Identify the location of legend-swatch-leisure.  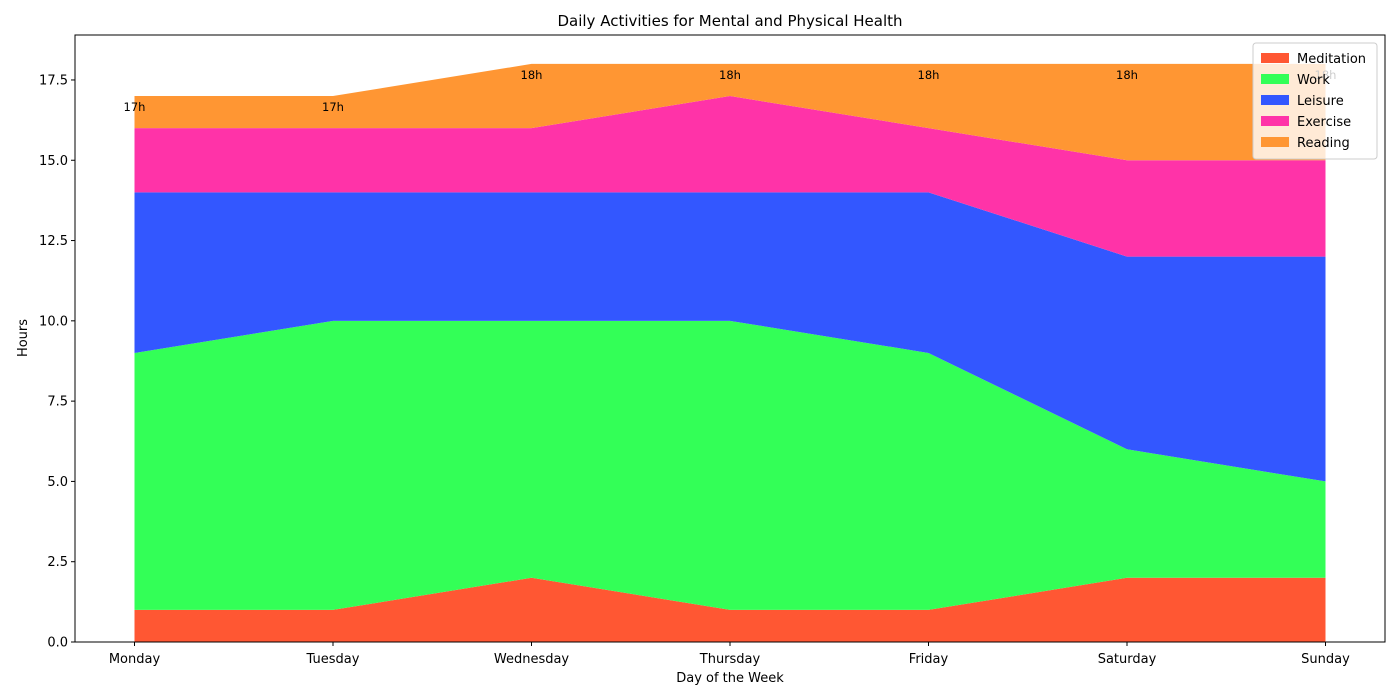
(1275, 100).